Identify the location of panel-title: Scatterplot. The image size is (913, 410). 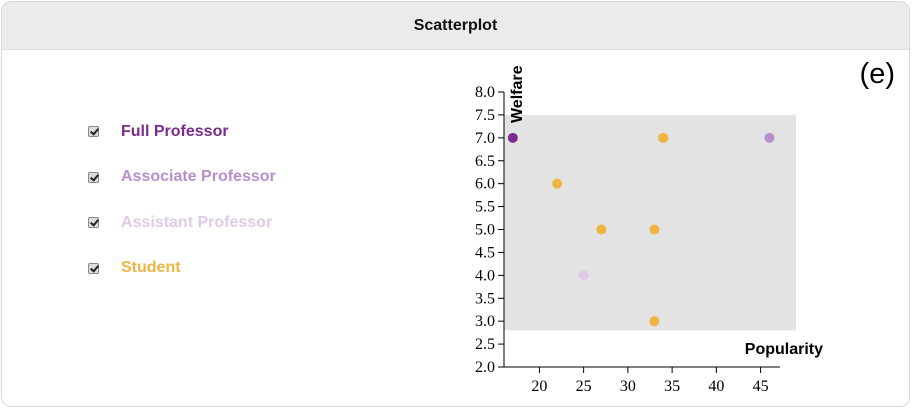
(455, 26).